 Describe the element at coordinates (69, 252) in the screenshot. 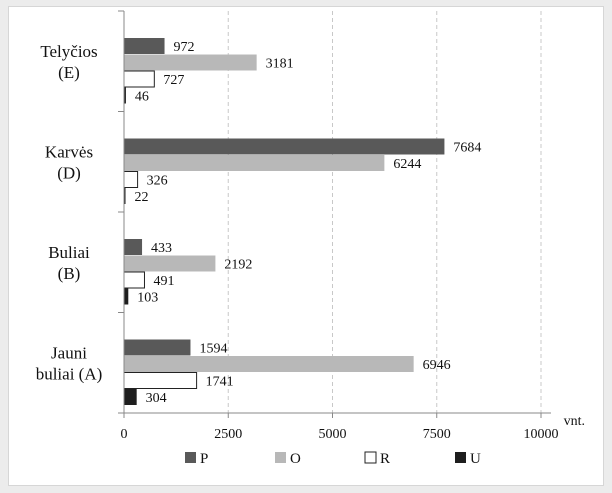

I see `category-label: Buliai` at that location.